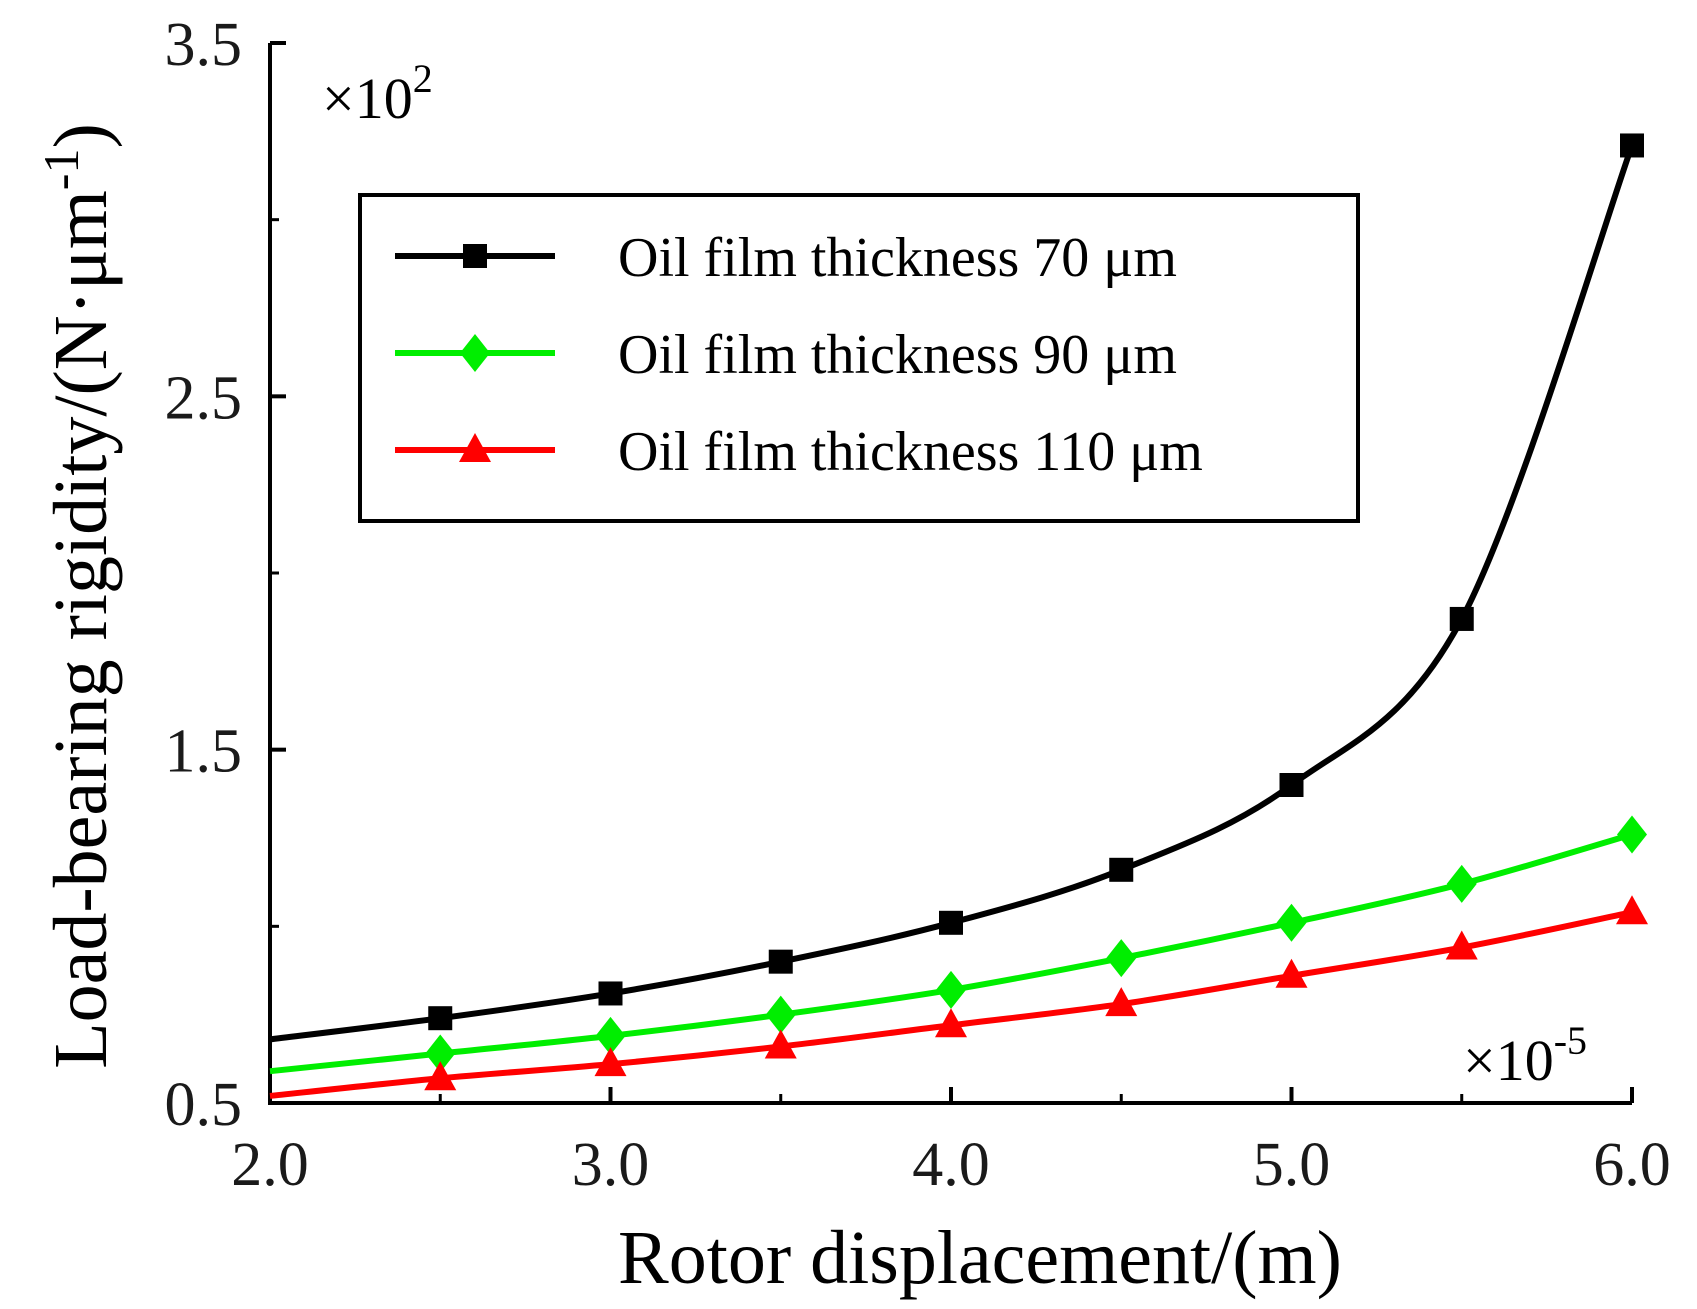 This screenshot has width=1697, height=1309. I want to click on legend-label: Oil film thickness 90 μm, so click(897, 355).